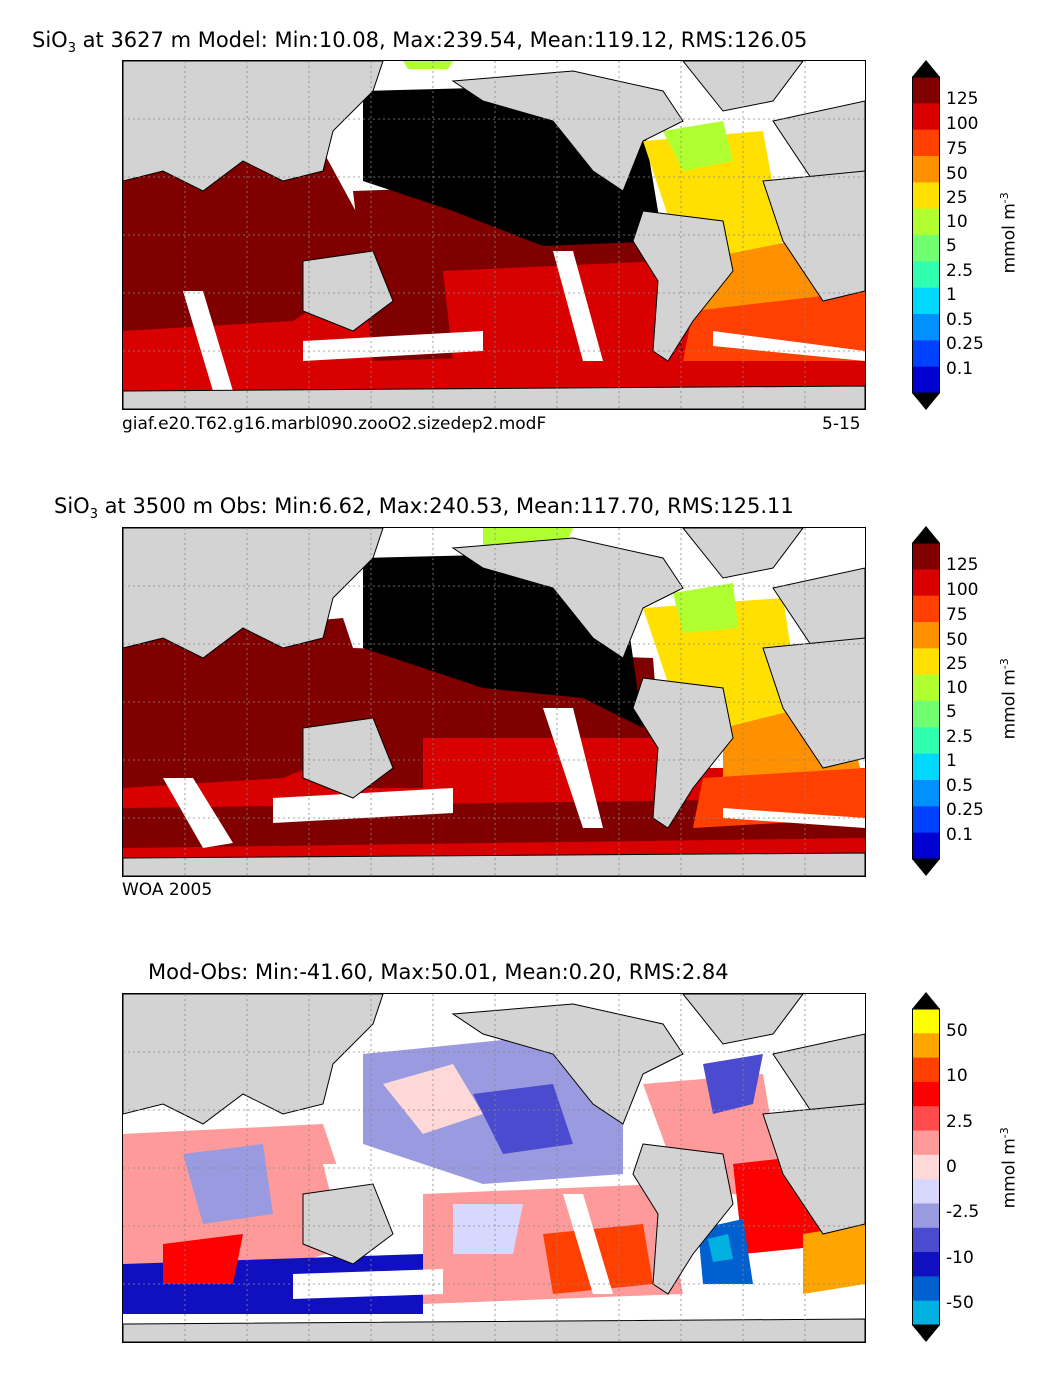 The image size is (1055, 1373). What do you see at coordinates (957, 174) in the screenshot?
I see `cb1-label: 50` at bounding box center [957, 174].